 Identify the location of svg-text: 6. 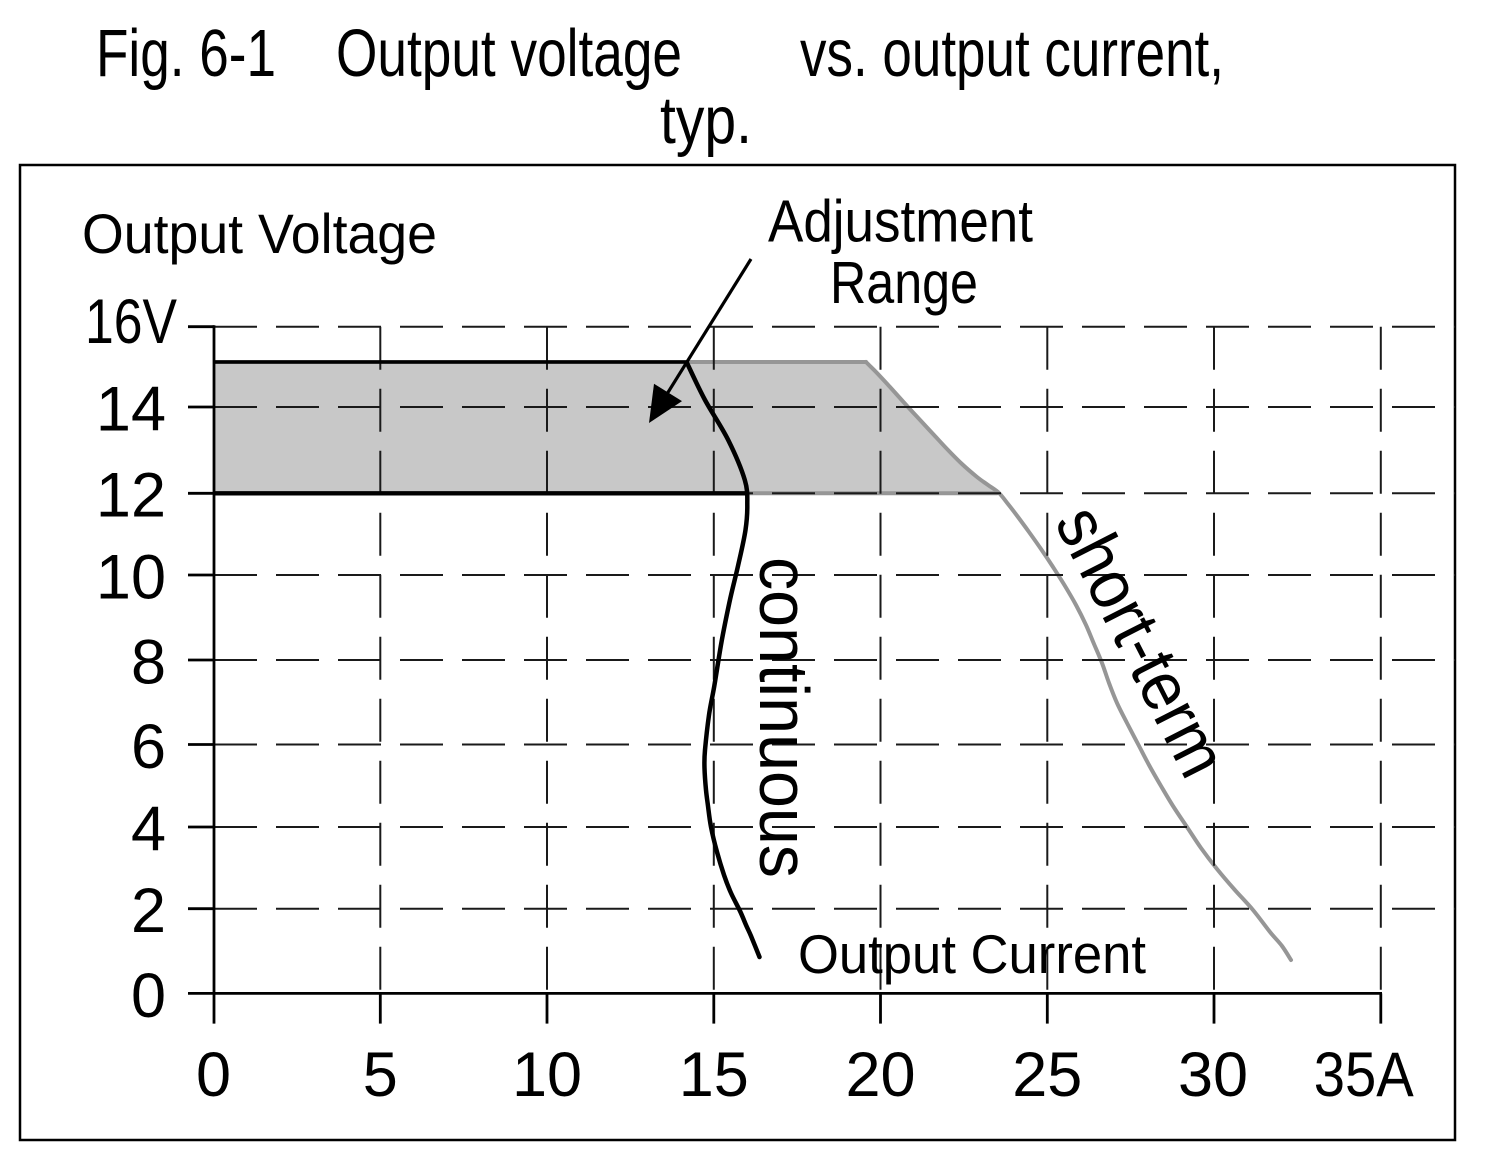
(148, 747).